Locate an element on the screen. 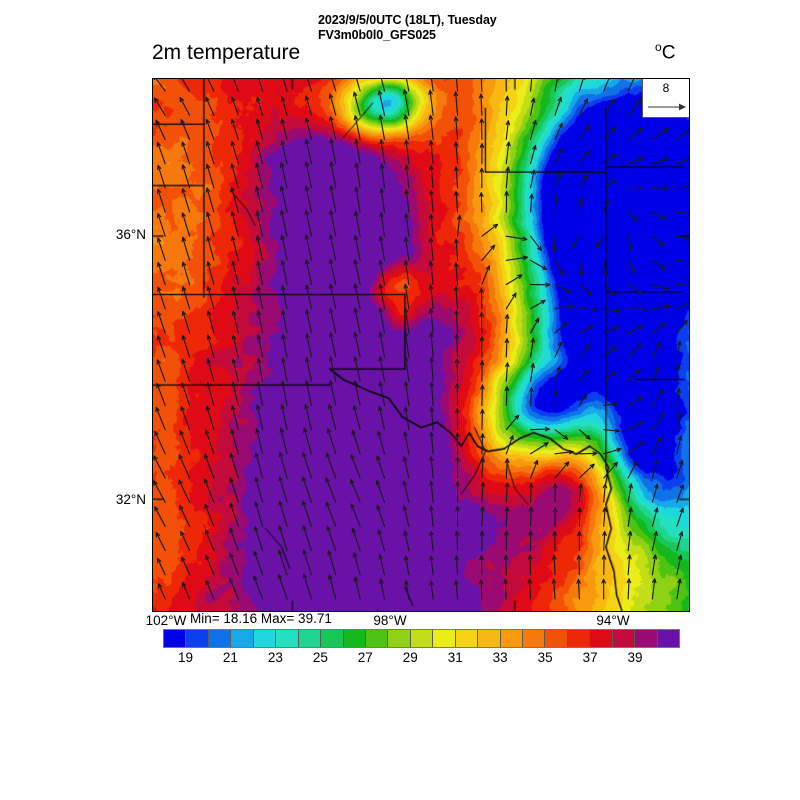 Image resolution: width=800 pixels, height=800 pixels. colorbar-tick-label: 29 is located at coordinates (410, 657).